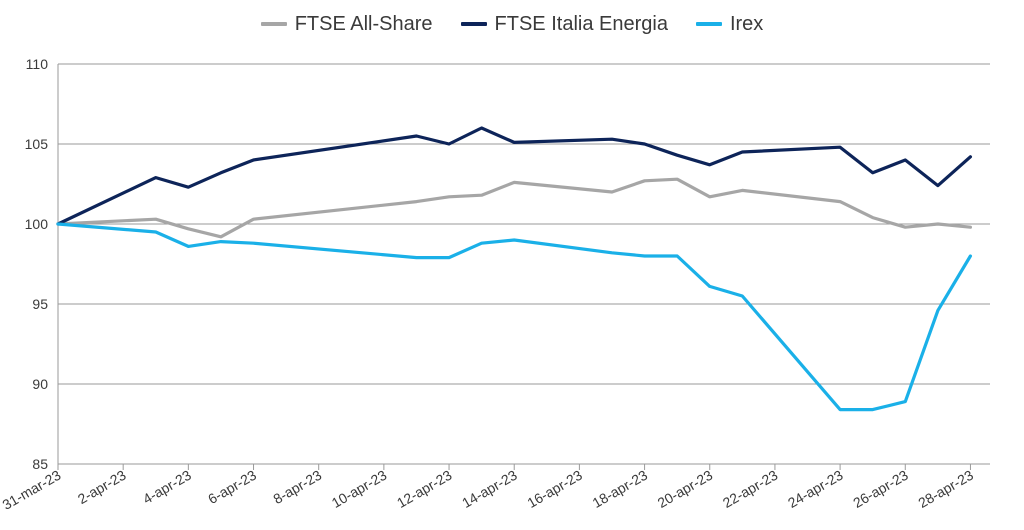 The image size is (1024, 530). I want to click on legend-item-ftse-all-share: FTSE All-Share, so click(346, 24).